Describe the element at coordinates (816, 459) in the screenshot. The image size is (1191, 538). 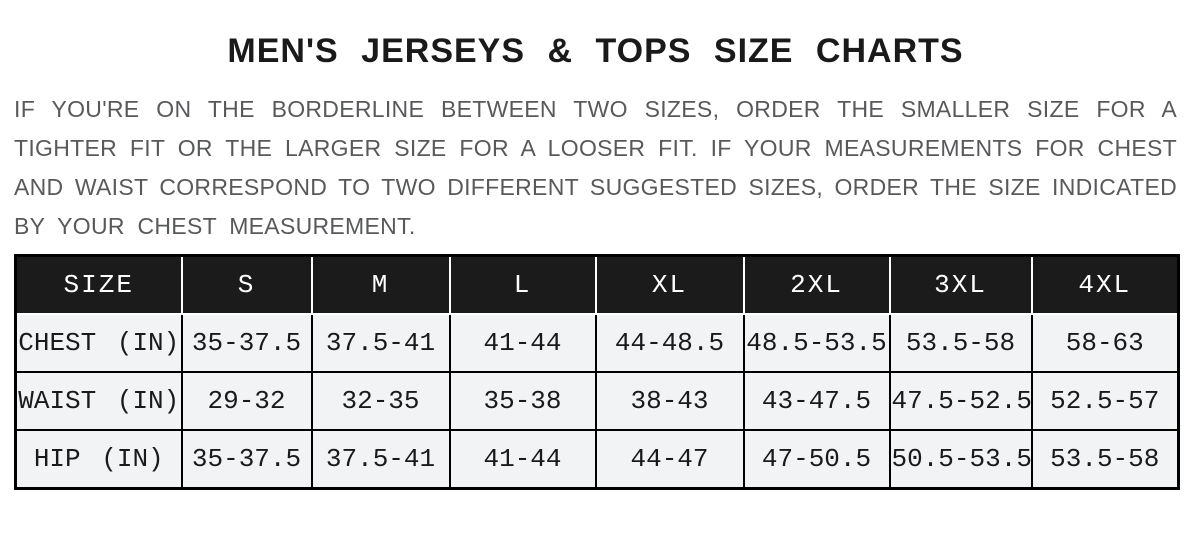
I see `size-value-cell: 47-50.5` at that location.